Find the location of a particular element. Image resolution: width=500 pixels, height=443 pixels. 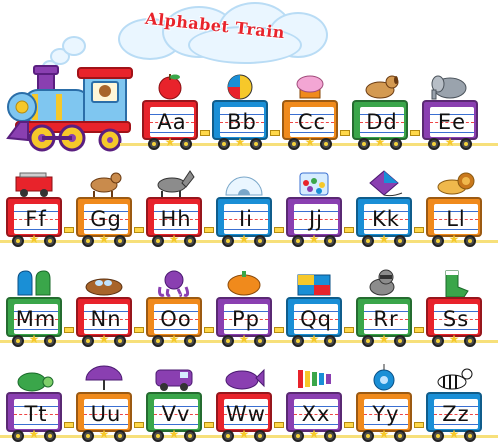

train-car-dd: Dd ★ is located at coordinates (380, 125).